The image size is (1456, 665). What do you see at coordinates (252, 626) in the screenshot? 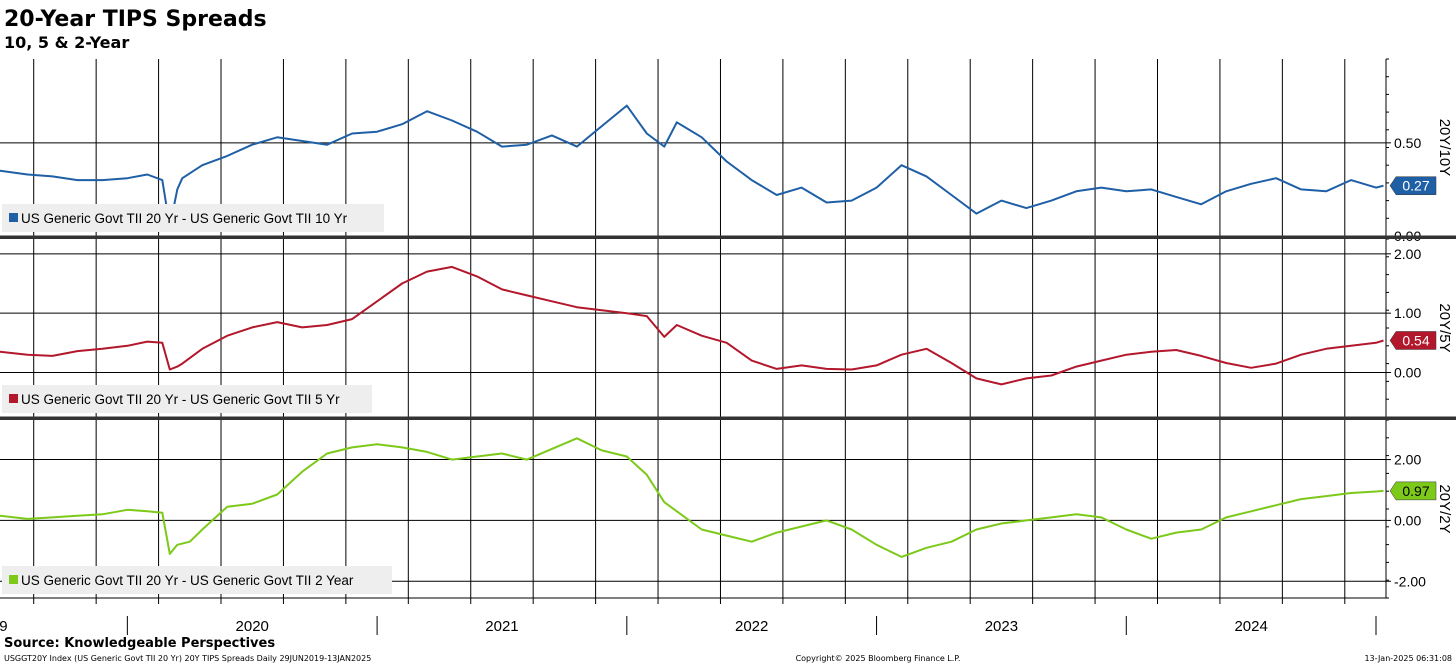
I see `x-tick-label: 2020` at bounding box center [252, 626].